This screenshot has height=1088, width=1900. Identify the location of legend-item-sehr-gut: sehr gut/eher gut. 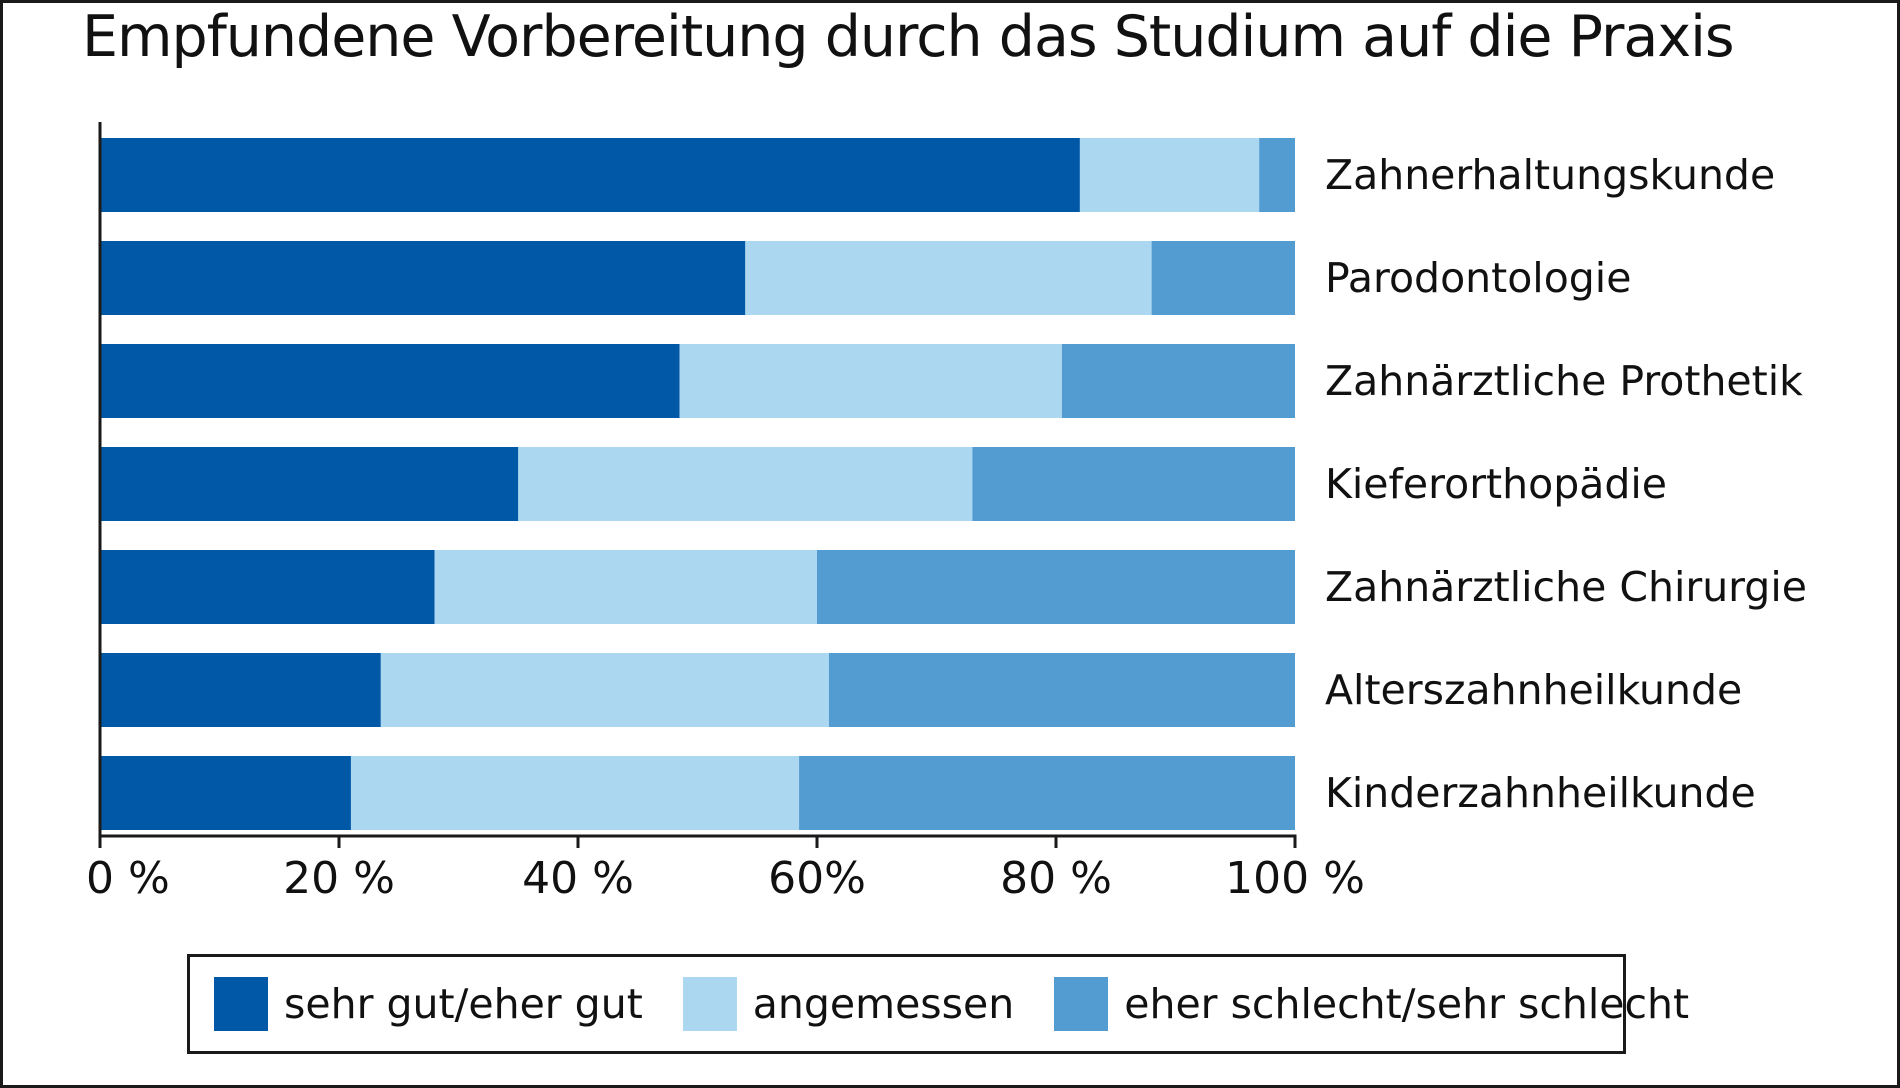
(428, 1004).